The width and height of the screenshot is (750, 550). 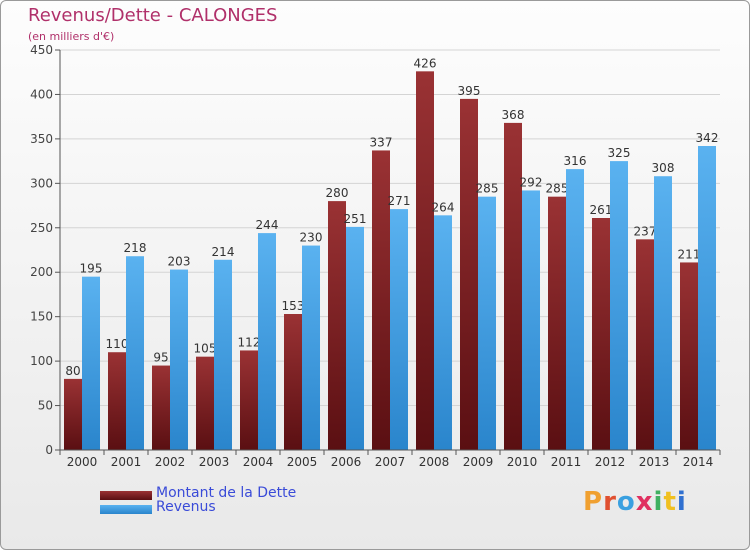 I want to click on chart-title: Revenus/Dette - CALONGES, so click(x=153, y=15).